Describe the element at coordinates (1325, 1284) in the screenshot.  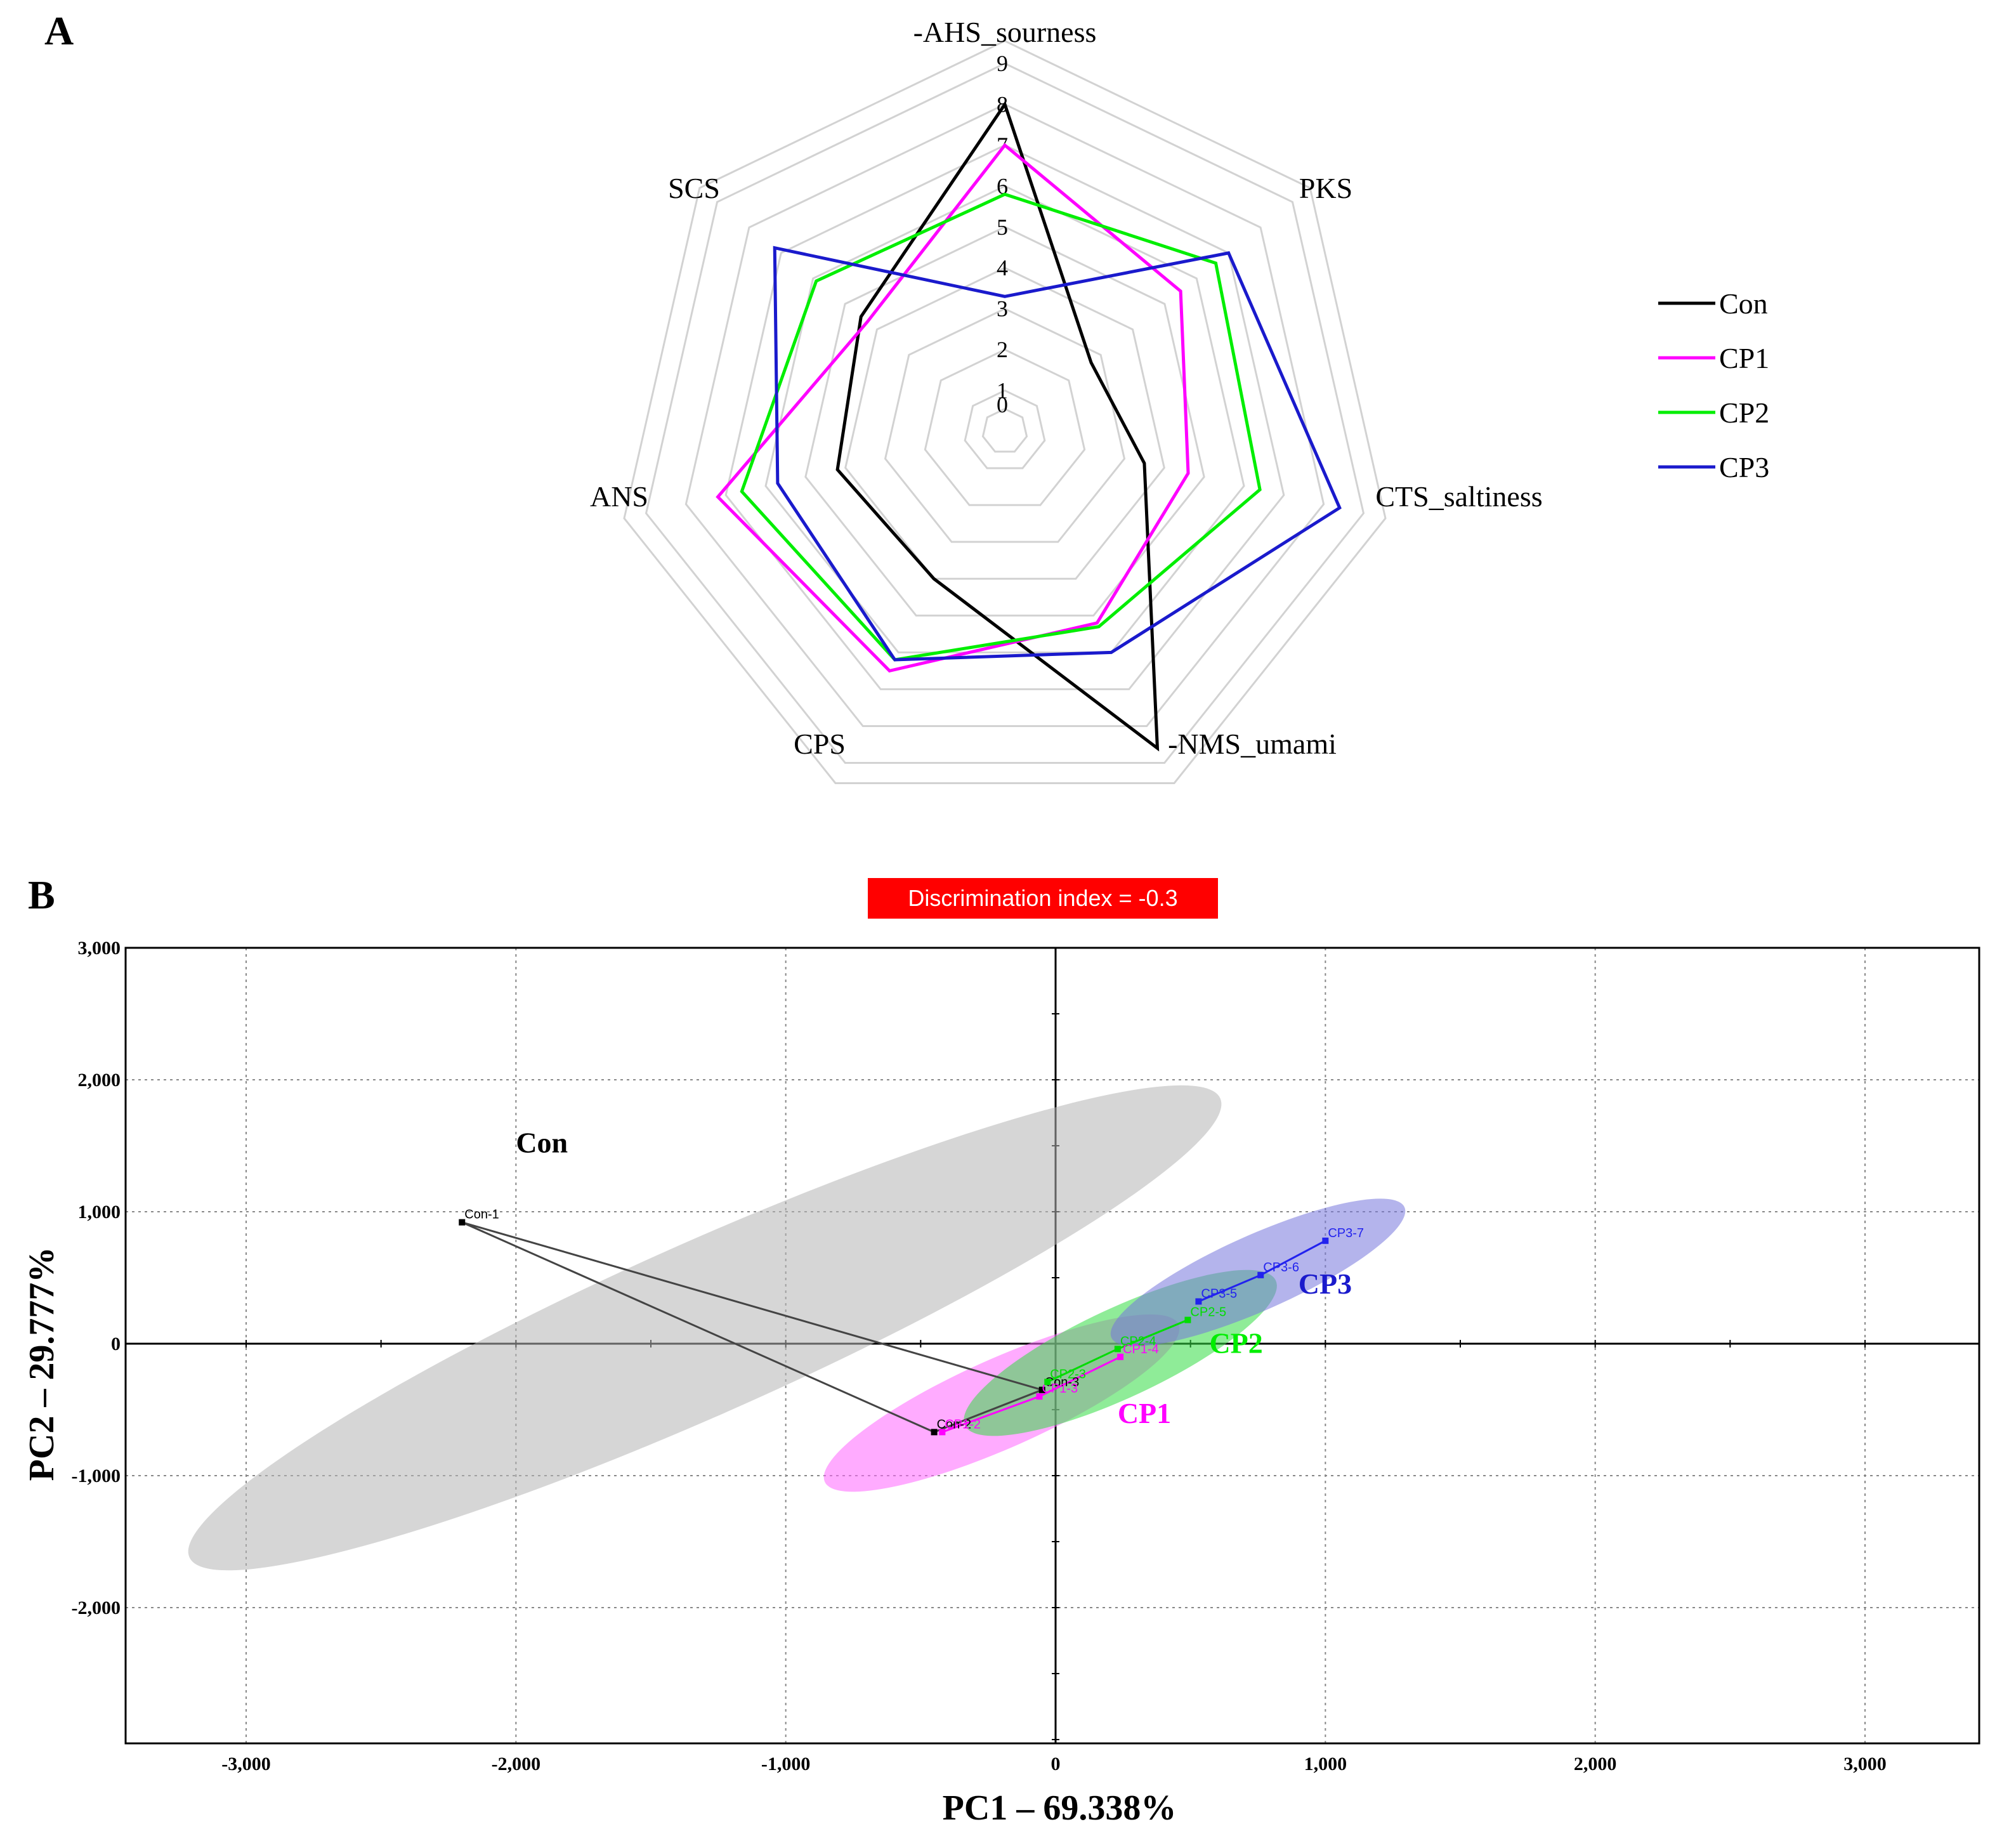
I see `group-label-cp3: CP3` at that location.